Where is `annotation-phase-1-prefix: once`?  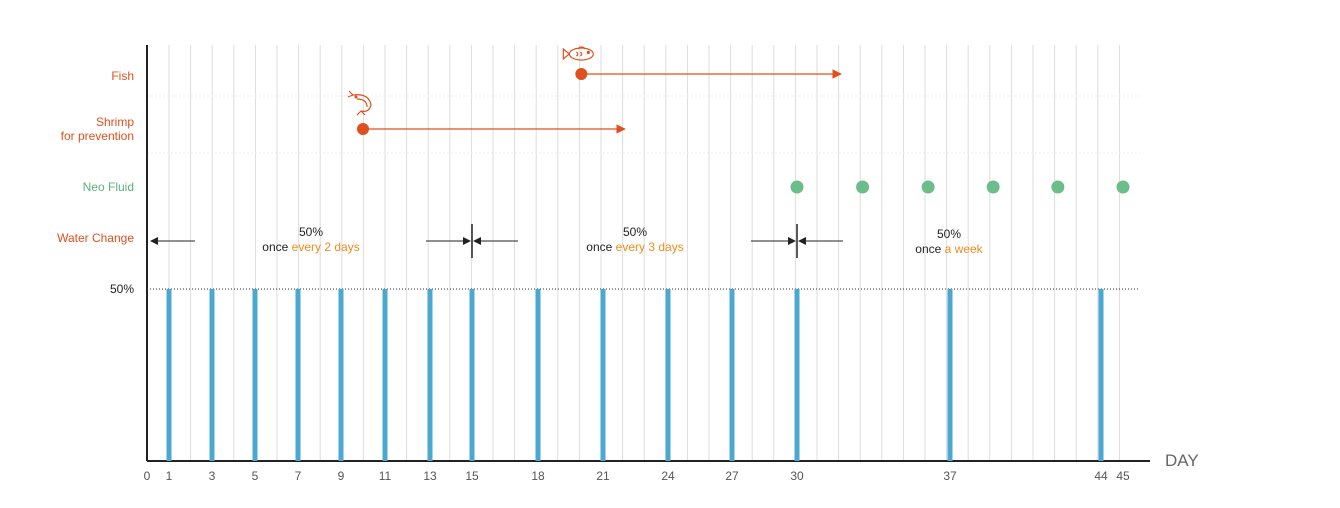
annotation-phase-1-prefix: once is located at coordinates (277, 247).